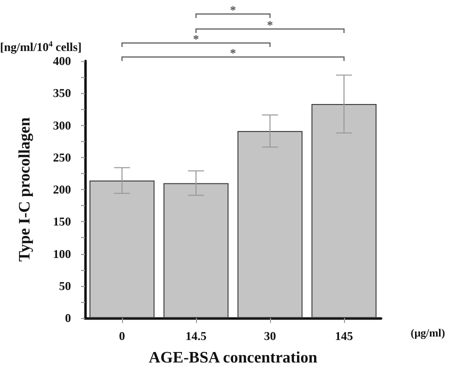 Image resolution: width=451 pixels, height=371 pixels. What do you see at coordinates (344, 336) in the screenshot?
I see `x-tick-label: 145` at bounding box center [344, 336].